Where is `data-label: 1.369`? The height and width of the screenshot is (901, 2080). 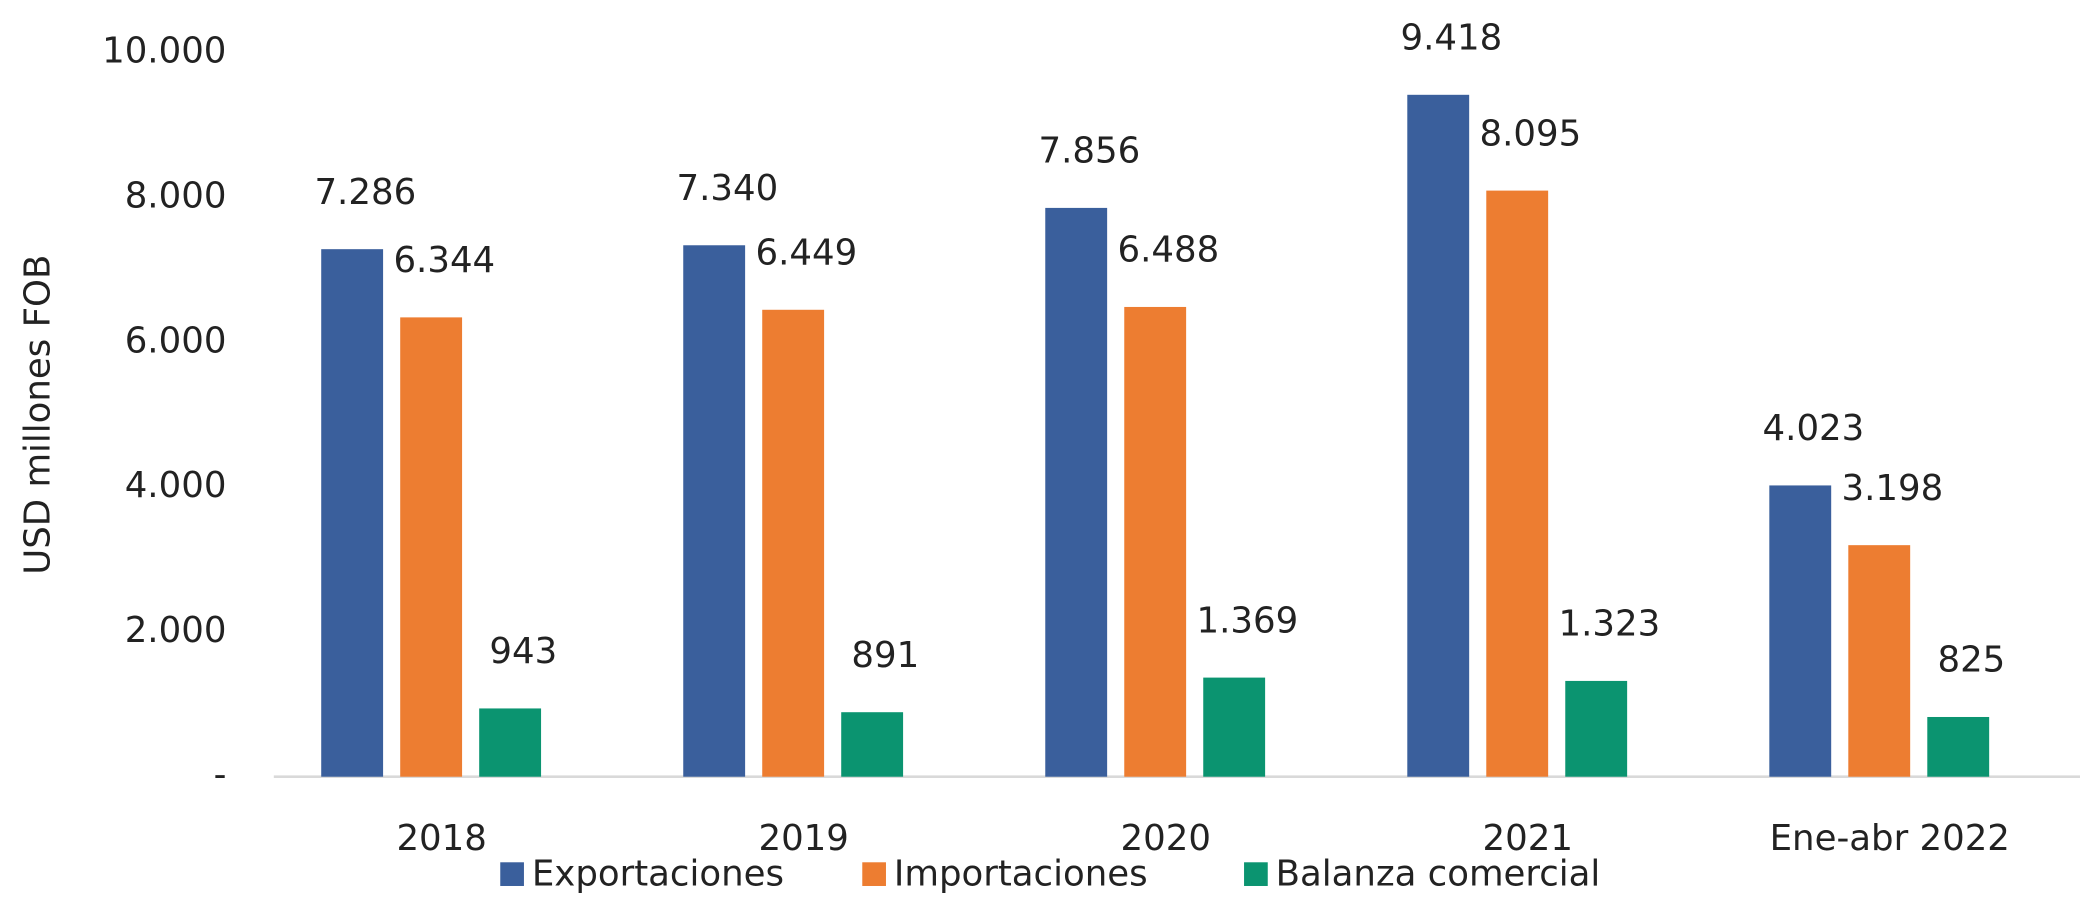
data-label: 1.369 is located at coordinates (1247, 620).